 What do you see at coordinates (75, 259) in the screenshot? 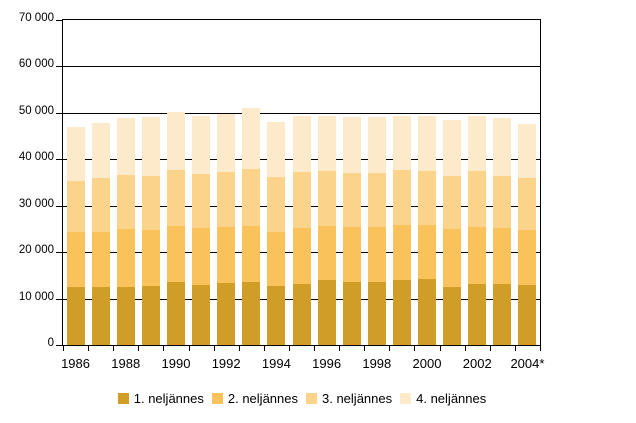
I see `bar-1986-segment-q2` at bounding box center [75, 259].